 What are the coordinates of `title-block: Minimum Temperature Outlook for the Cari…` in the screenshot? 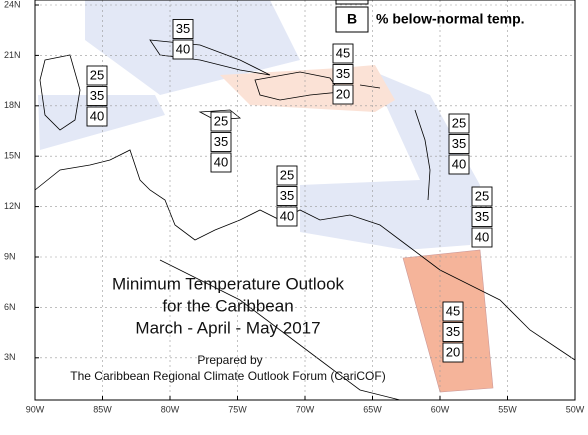 It's located at (227, 328).